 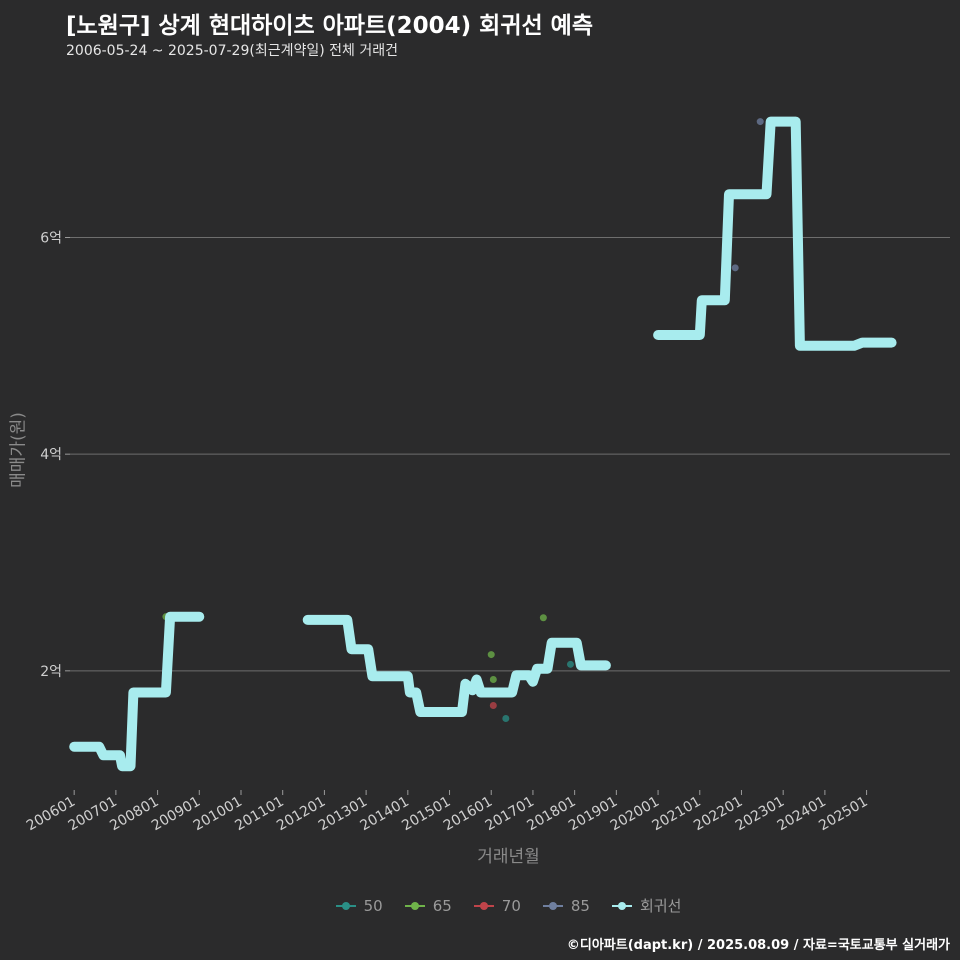 What do you see at coordinates (580, 905) in the screenshot?
I see `legend-label-85: 85` at bounding box center [580, 905].